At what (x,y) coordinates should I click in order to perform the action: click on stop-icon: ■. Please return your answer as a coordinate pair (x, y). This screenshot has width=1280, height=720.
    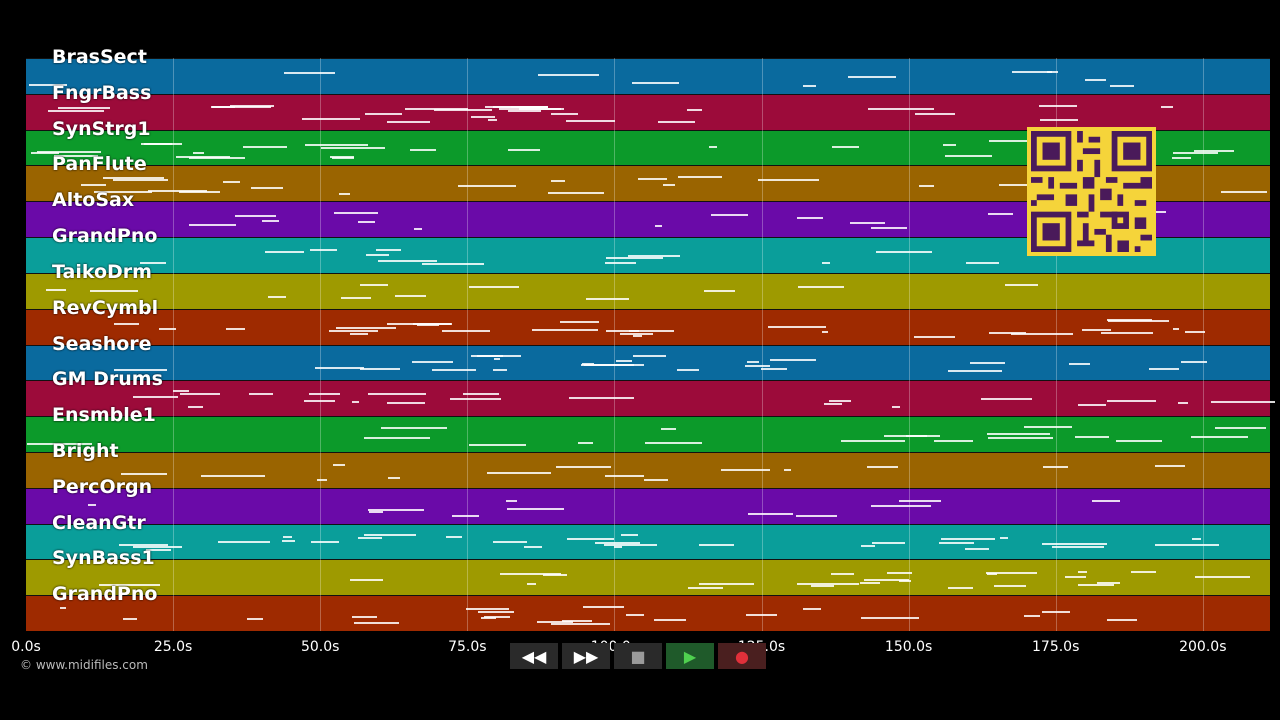
    Looking at the image, I should click on (638, 656).